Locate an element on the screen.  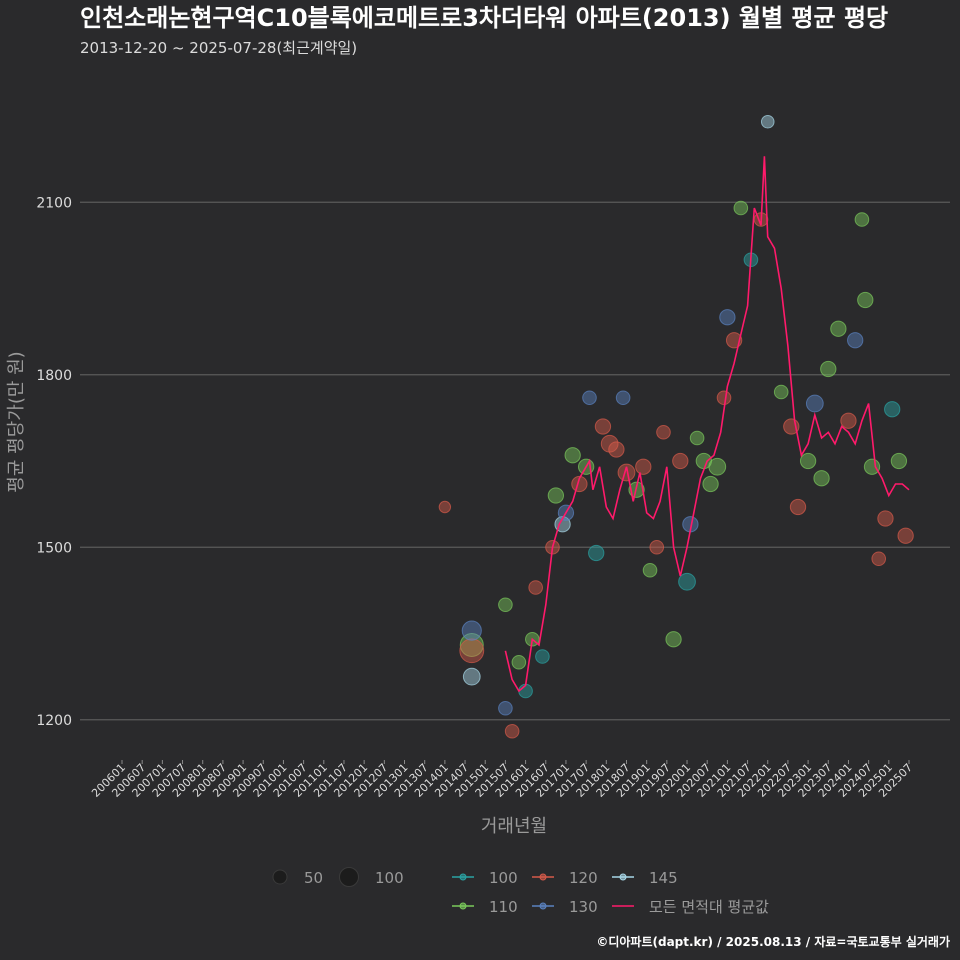
size-legend-label: 100 is located at coordinates (389, 878).